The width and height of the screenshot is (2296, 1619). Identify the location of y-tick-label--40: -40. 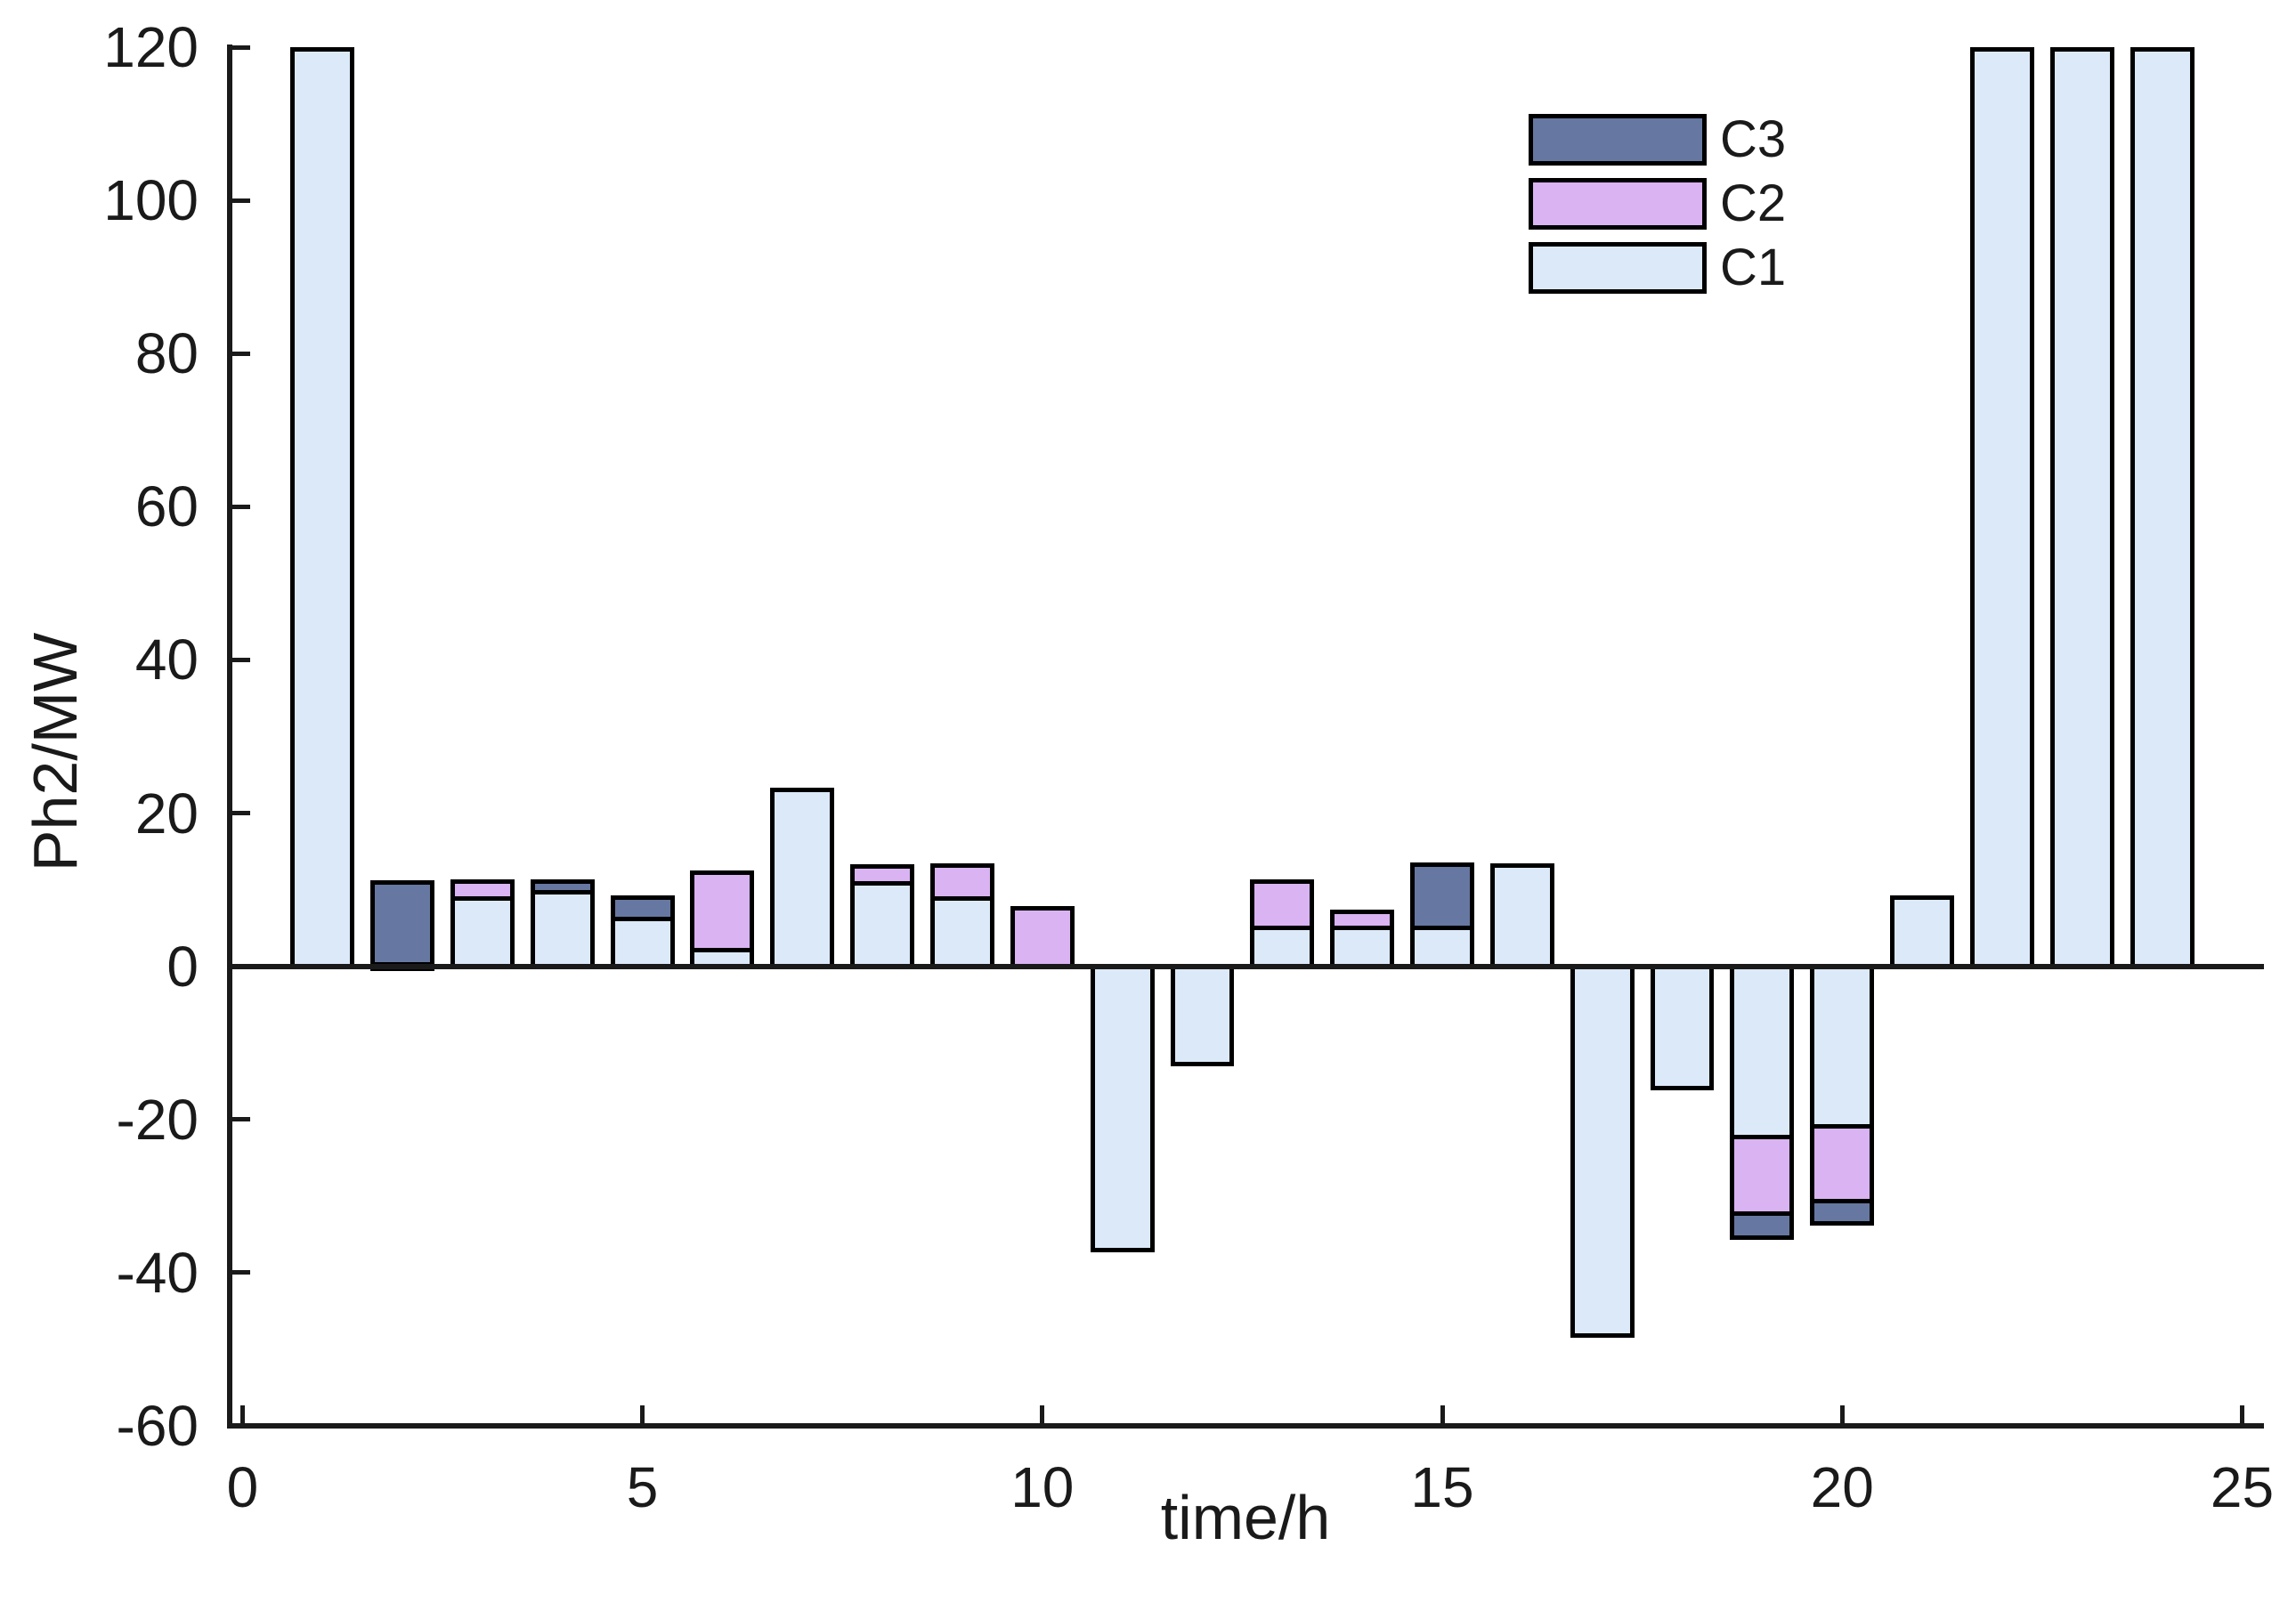
(157, 1272).